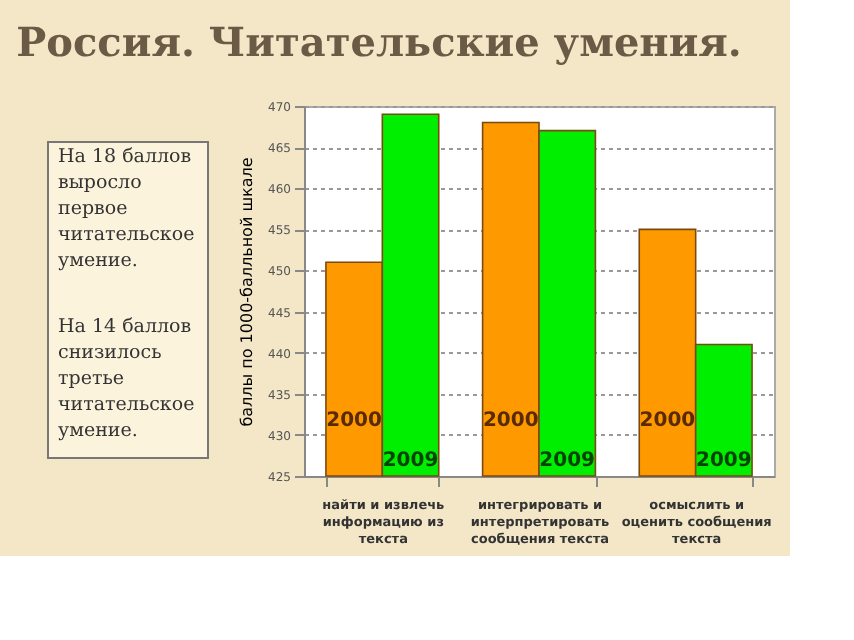 Image resolution: width=854 pixels, height=640 pixels. I want to click on series-label: 2000, so click(354, 421).